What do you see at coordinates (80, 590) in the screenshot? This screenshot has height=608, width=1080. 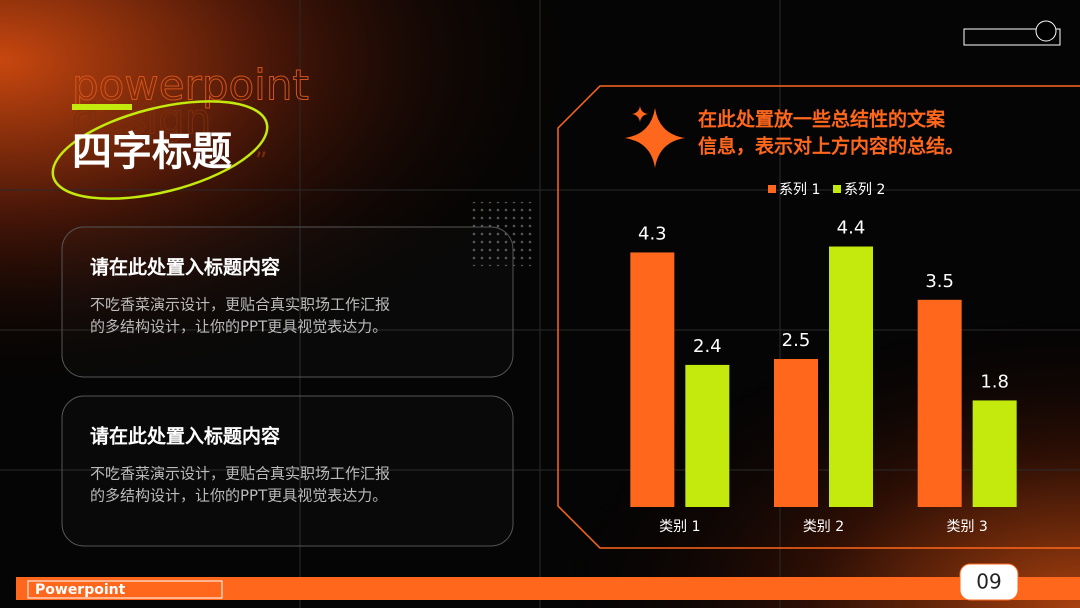 I see `footer-brand: Powerpoint` at bounding box center [80, 590].